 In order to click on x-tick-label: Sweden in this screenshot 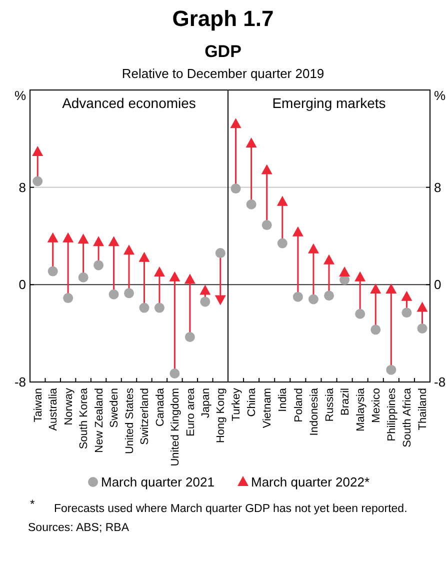, I will do `click(114, 408)`.